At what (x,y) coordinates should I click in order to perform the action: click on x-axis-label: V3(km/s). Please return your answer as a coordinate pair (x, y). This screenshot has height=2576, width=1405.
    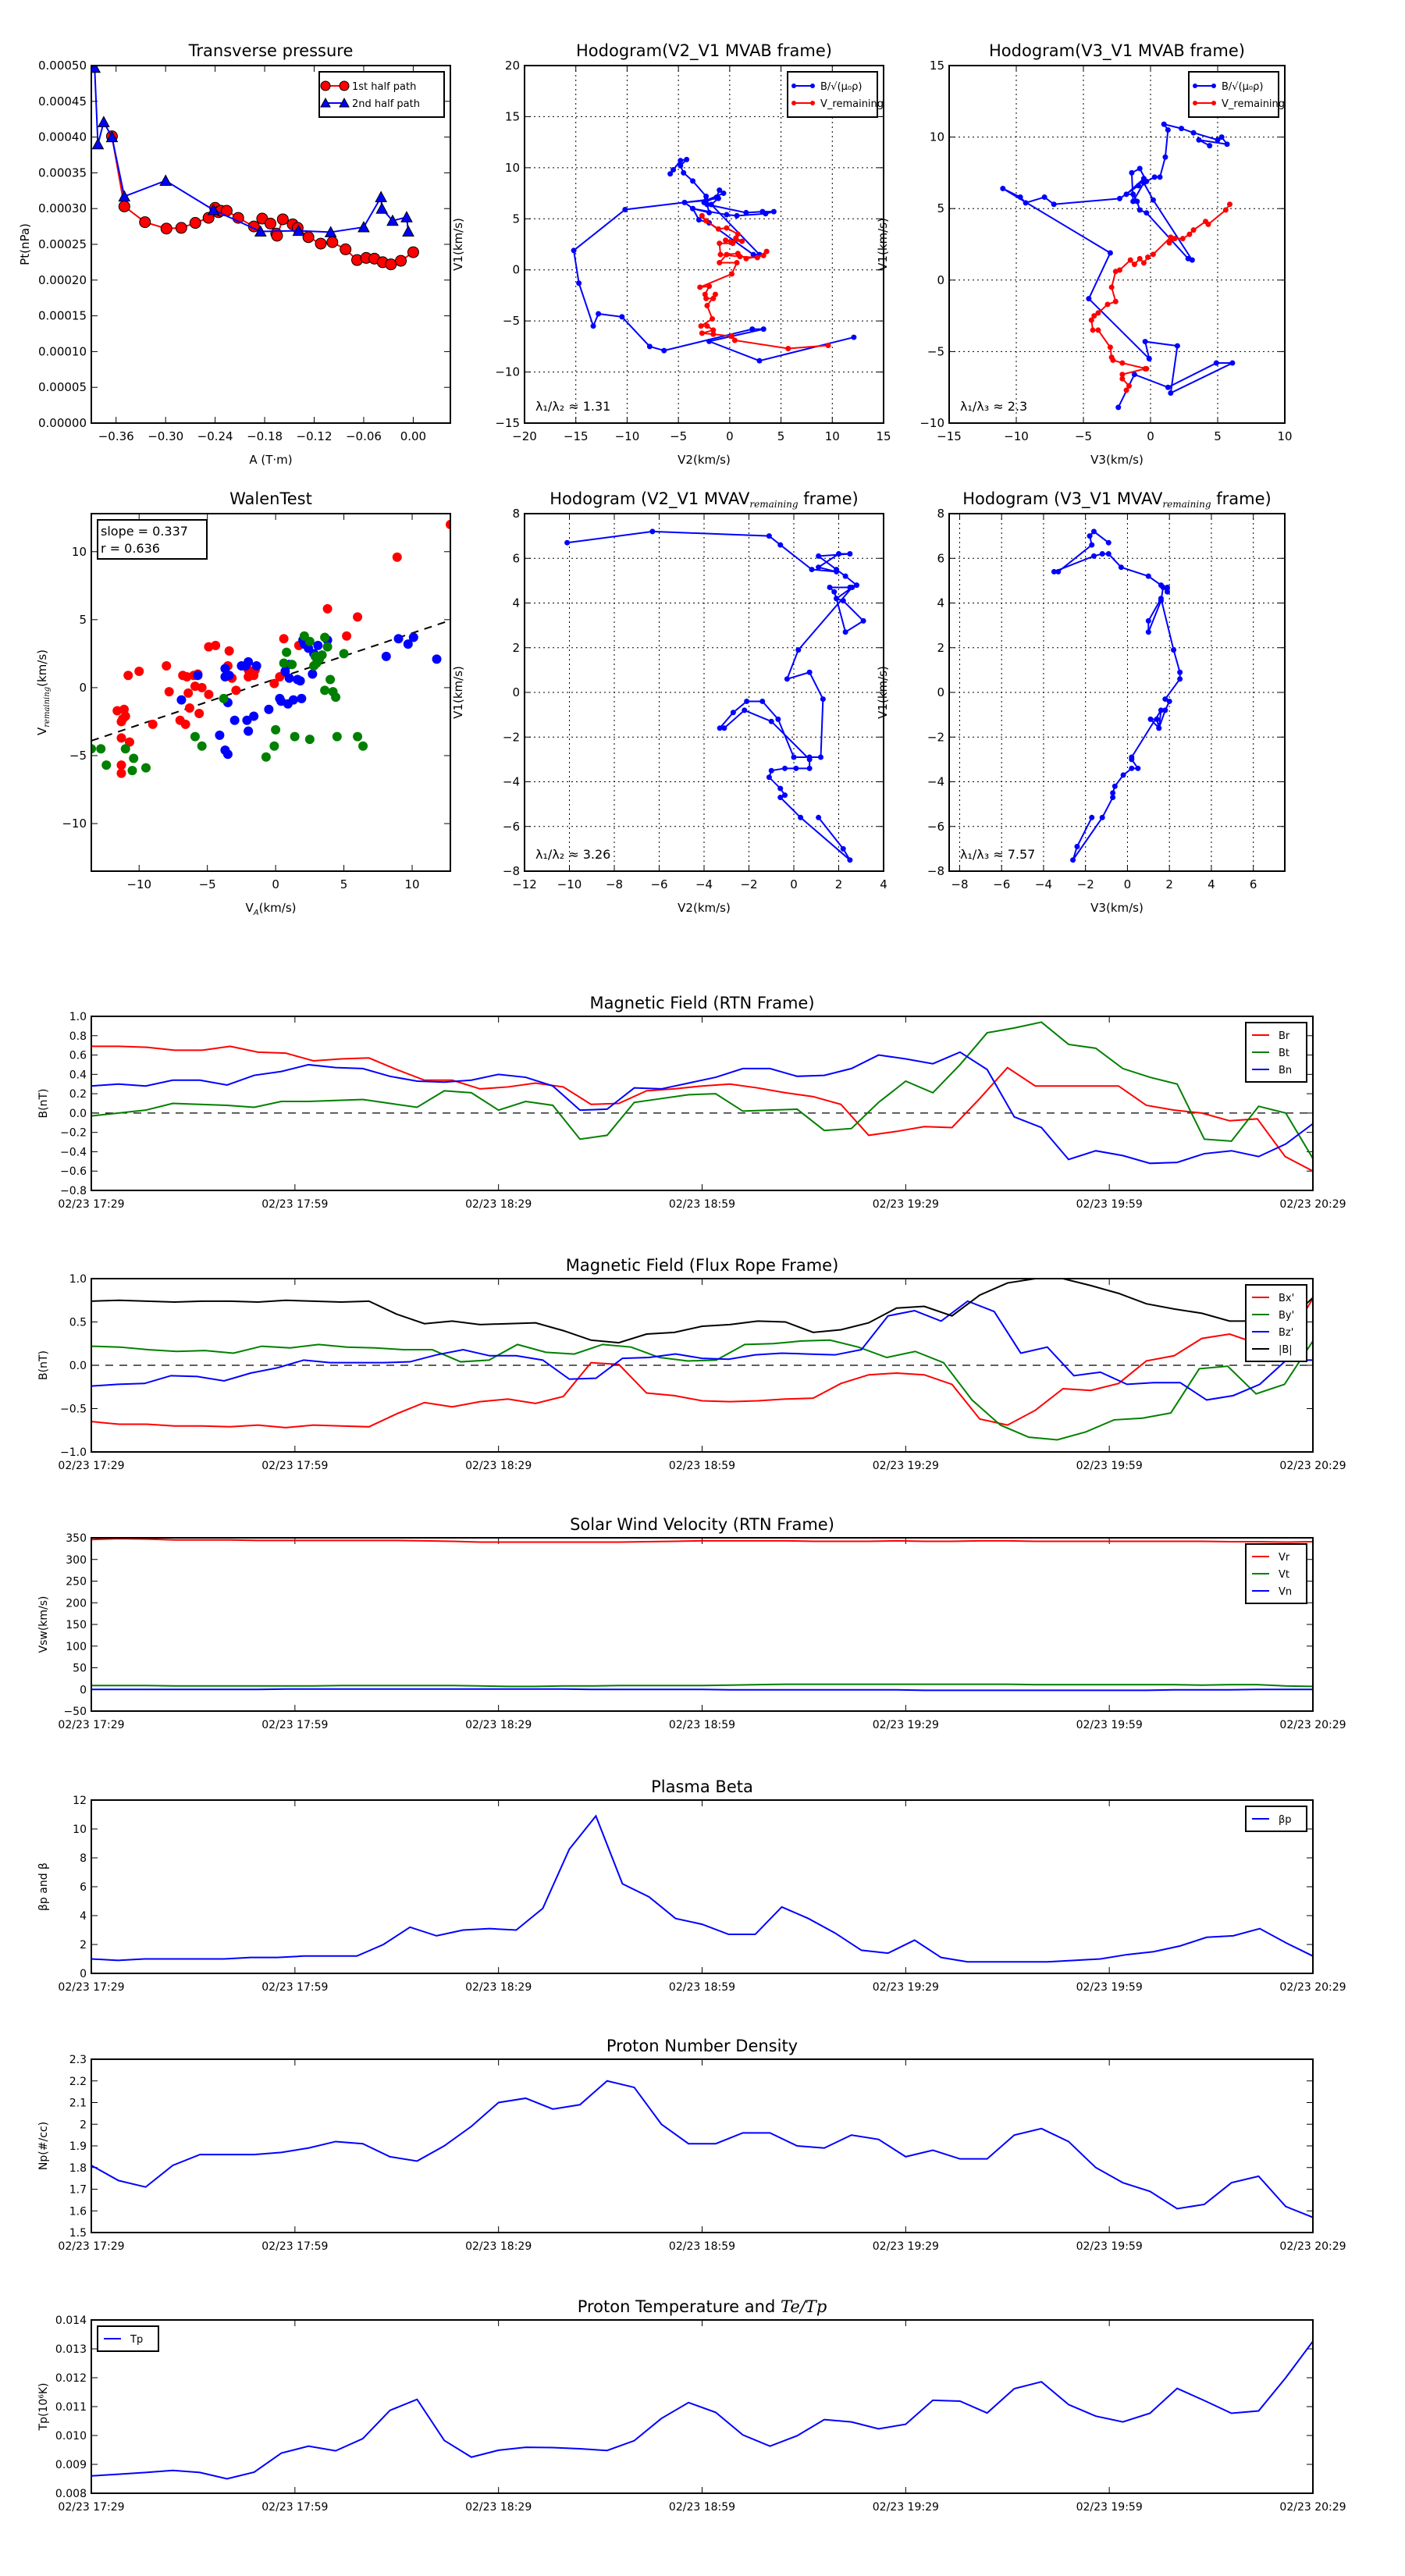
    Looking at the image, I should click on (1117, 908).